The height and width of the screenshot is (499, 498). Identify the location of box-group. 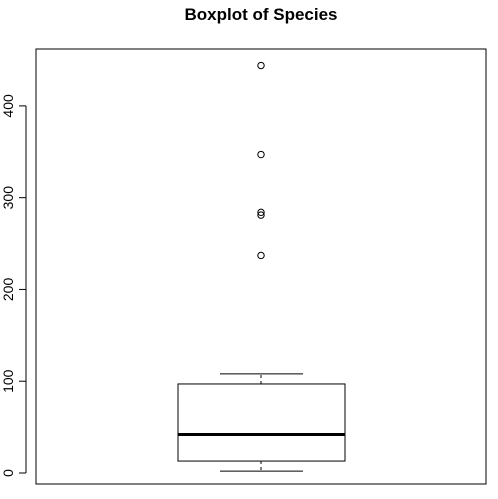
(261, 422).